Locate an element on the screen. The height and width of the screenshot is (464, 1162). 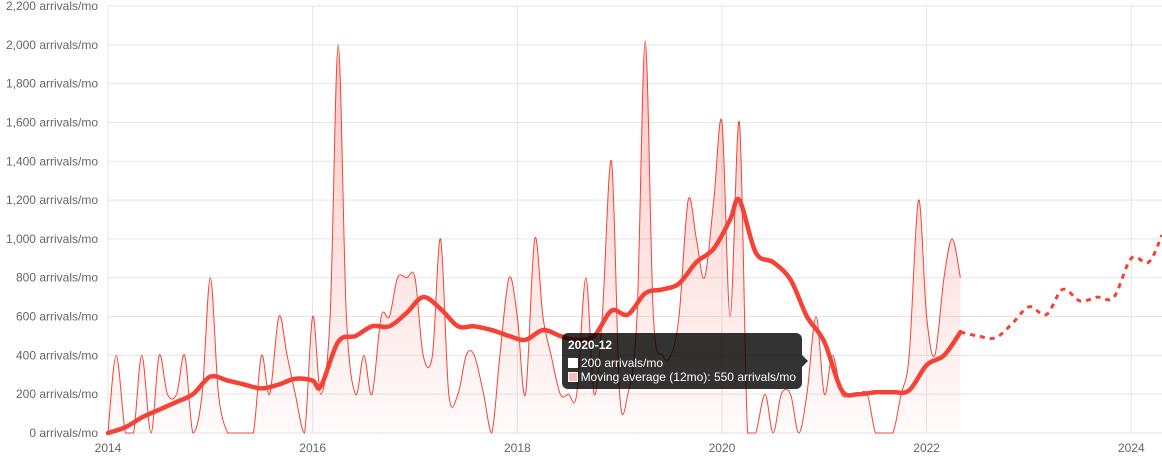
tooltip-swatch-thin is located at coordinates (573, 363).